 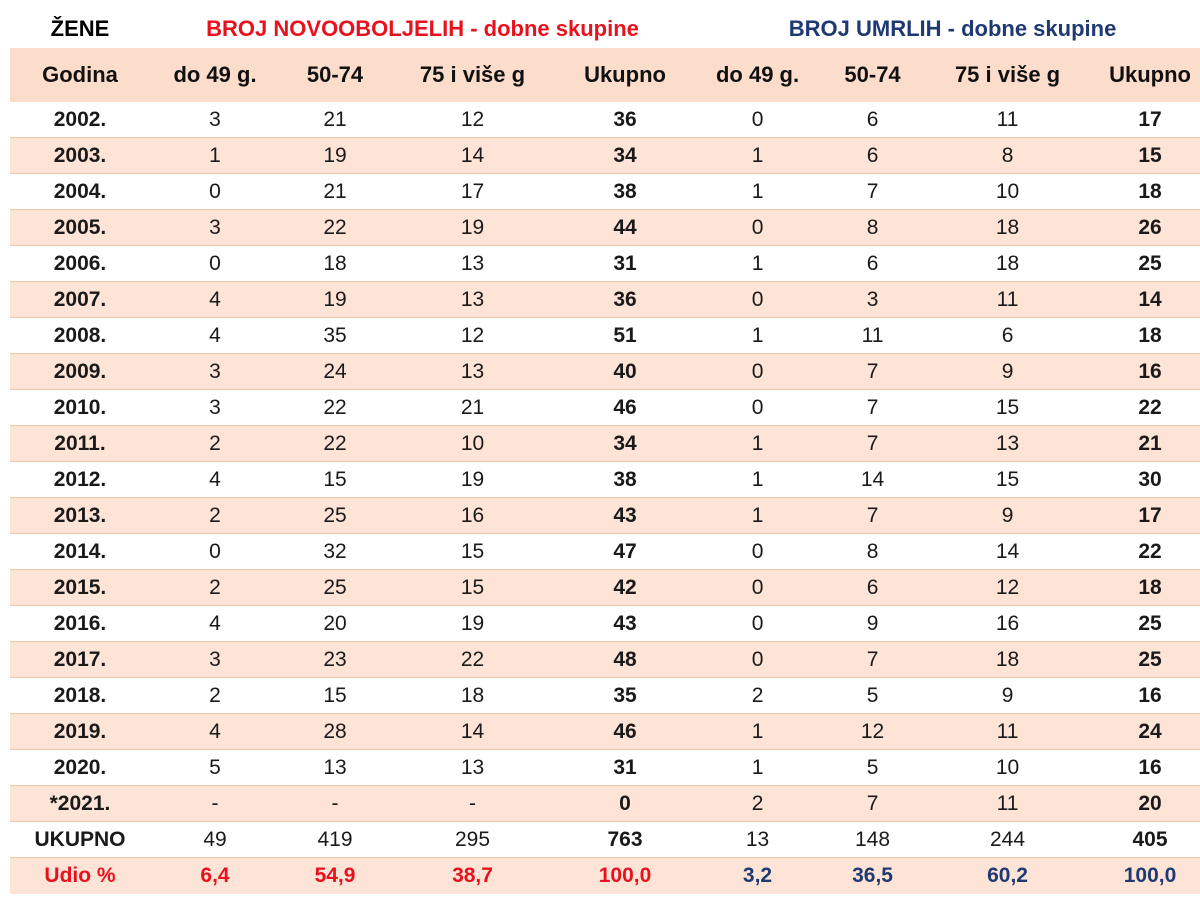 What do you see at coordinates (873, 875) in the screenshot?
I see `table-cell: 36,5` at bounding box center [873, 875].